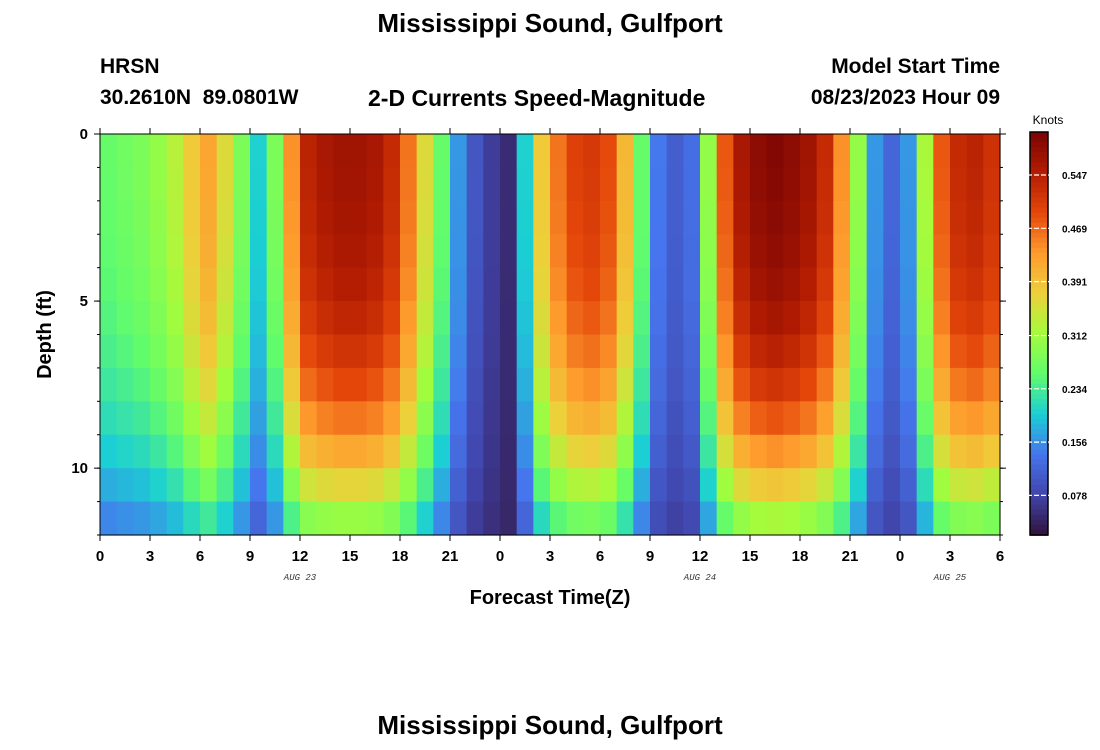 This screenshot has height=750, width=1100. I want to click on colorbar-tick-label: 0.234, so click(1074, 390).